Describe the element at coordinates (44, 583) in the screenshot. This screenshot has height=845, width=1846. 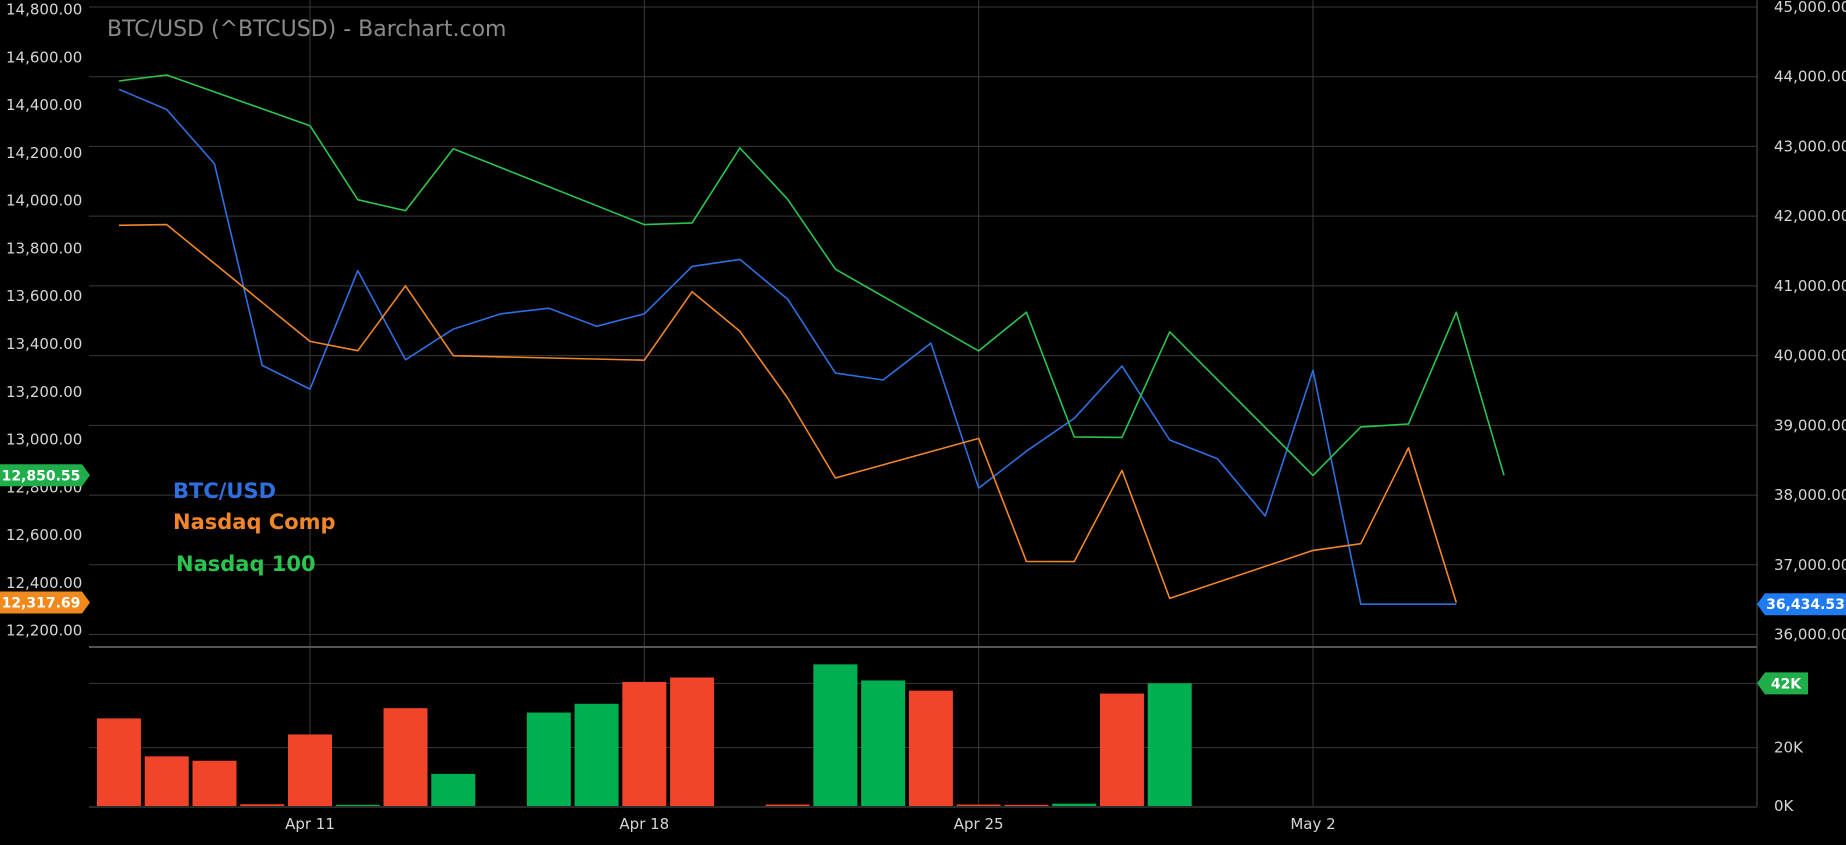
I see `left-axis-tick: 12,400.00` at that location.